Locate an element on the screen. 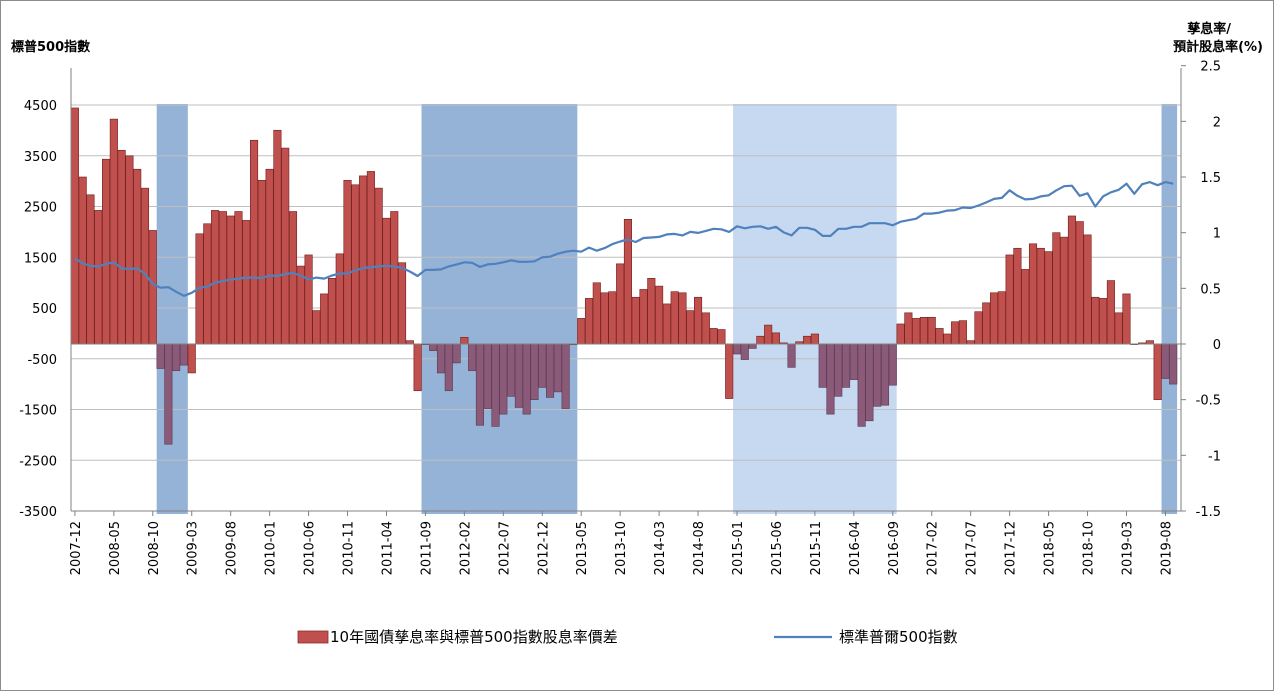 Image resolution: width=1274 pixels, height=694 pixels. x-tick-label: 2009-08 is located at coordinates (232, 548).